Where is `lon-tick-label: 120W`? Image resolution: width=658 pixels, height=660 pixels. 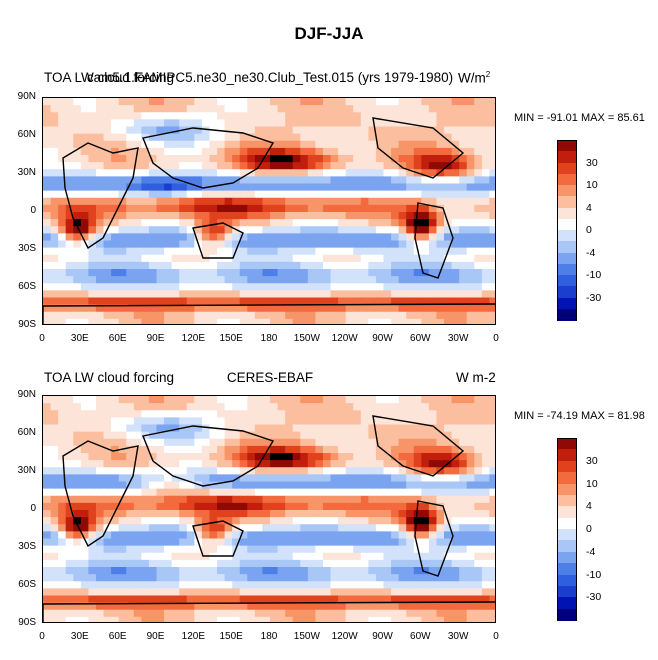 lon-tick-label: 120W is located at coordinates (344, 636).